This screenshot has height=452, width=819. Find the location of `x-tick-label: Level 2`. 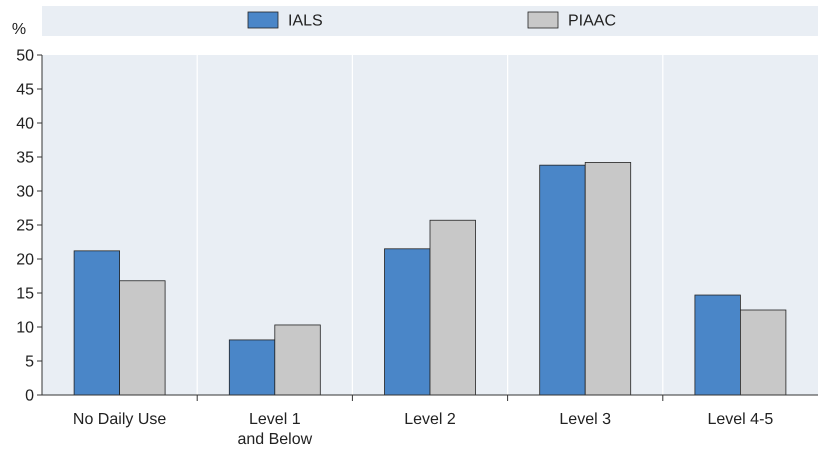

x-tick-label: Level 2 is located at coordinates (430, 419).